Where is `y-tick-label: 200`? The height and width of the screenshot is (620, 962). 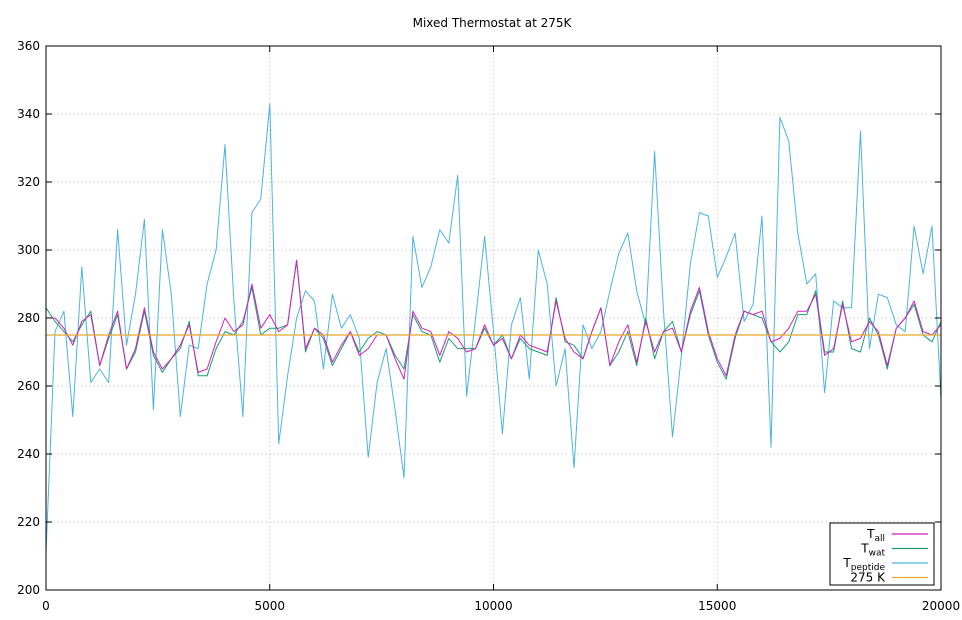 y-tick-label: 200 is located at coordinates (28, 590).